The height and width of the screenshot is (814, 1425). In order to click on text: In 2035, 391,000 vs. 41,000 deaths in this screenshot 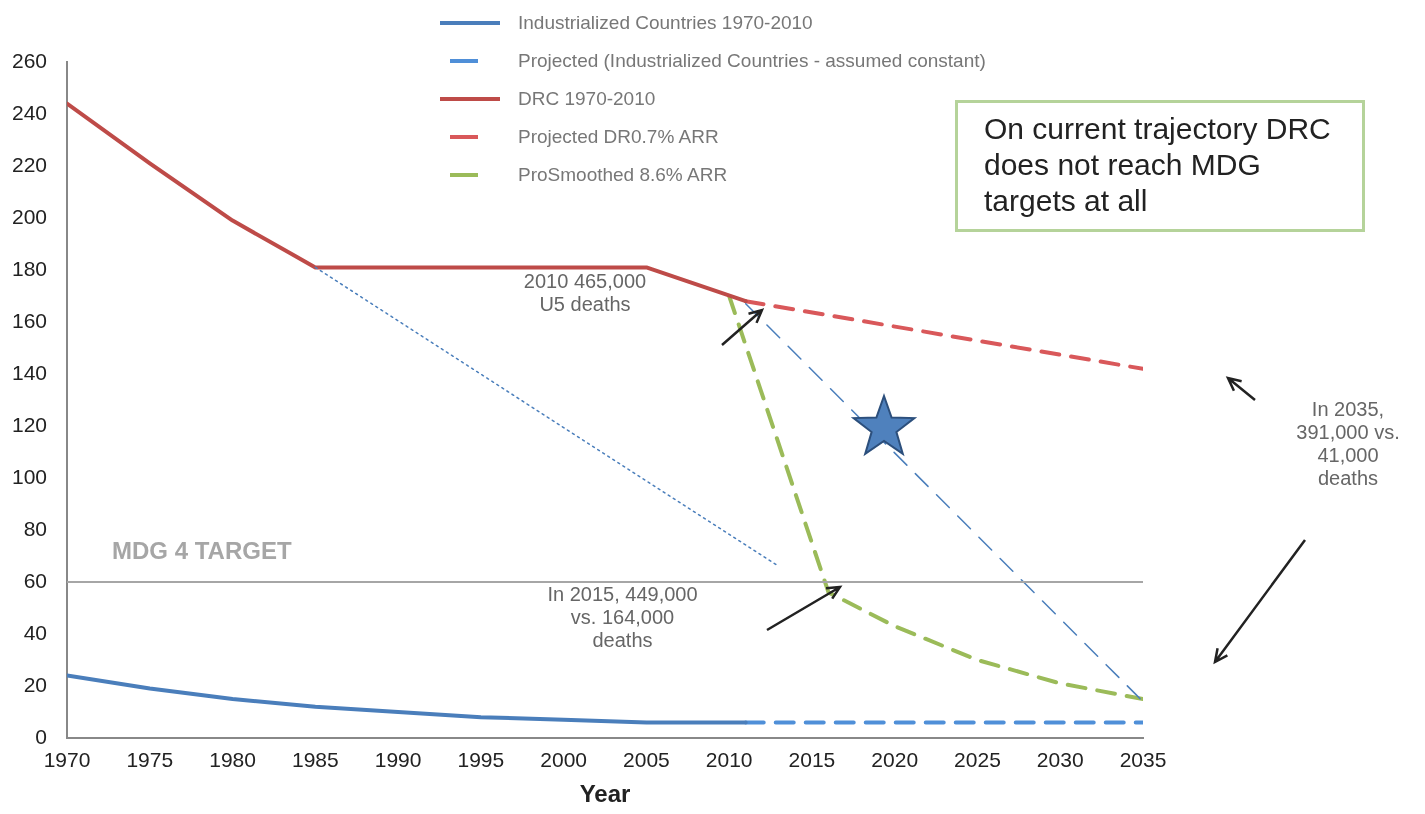, I will do `click(1348, 444)`.